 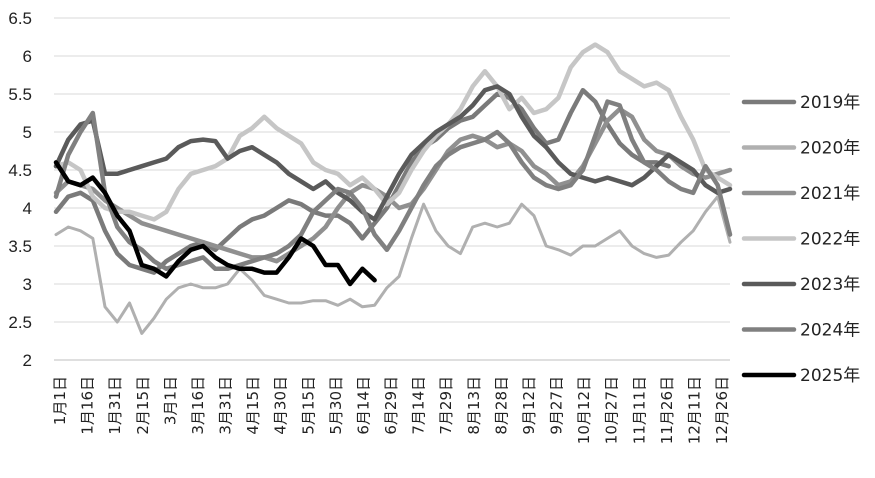 I want to click on x-tick-label: 9月12日, so click(x=529, y=405).